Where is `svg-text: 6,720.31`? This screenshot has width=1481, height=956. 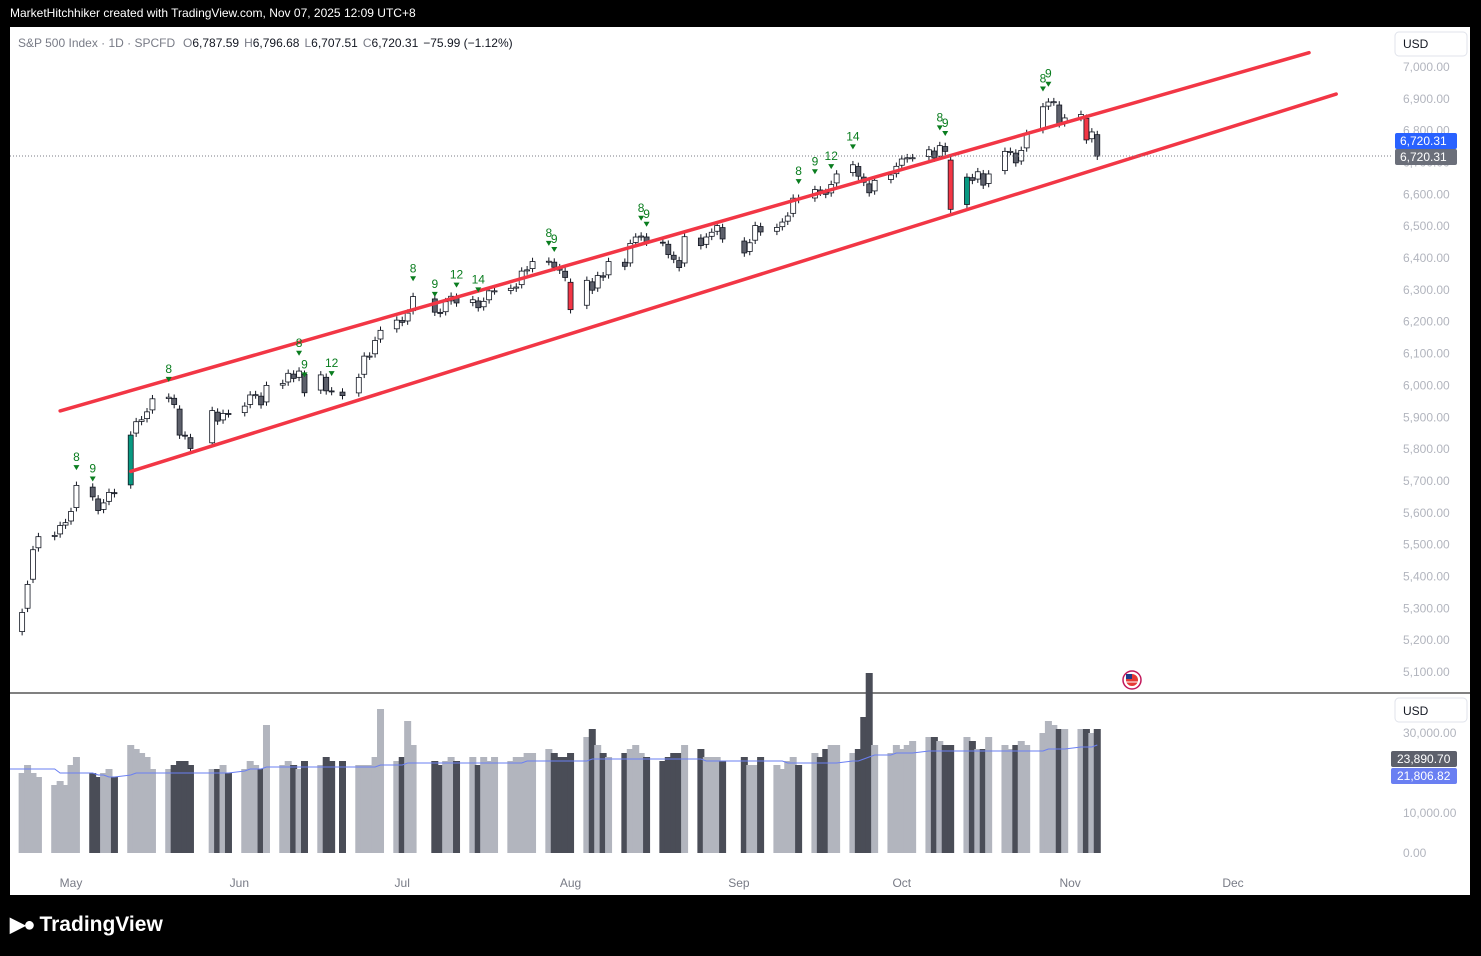
svg-text: 6,720.31 is located at coordinates (1423, 157).